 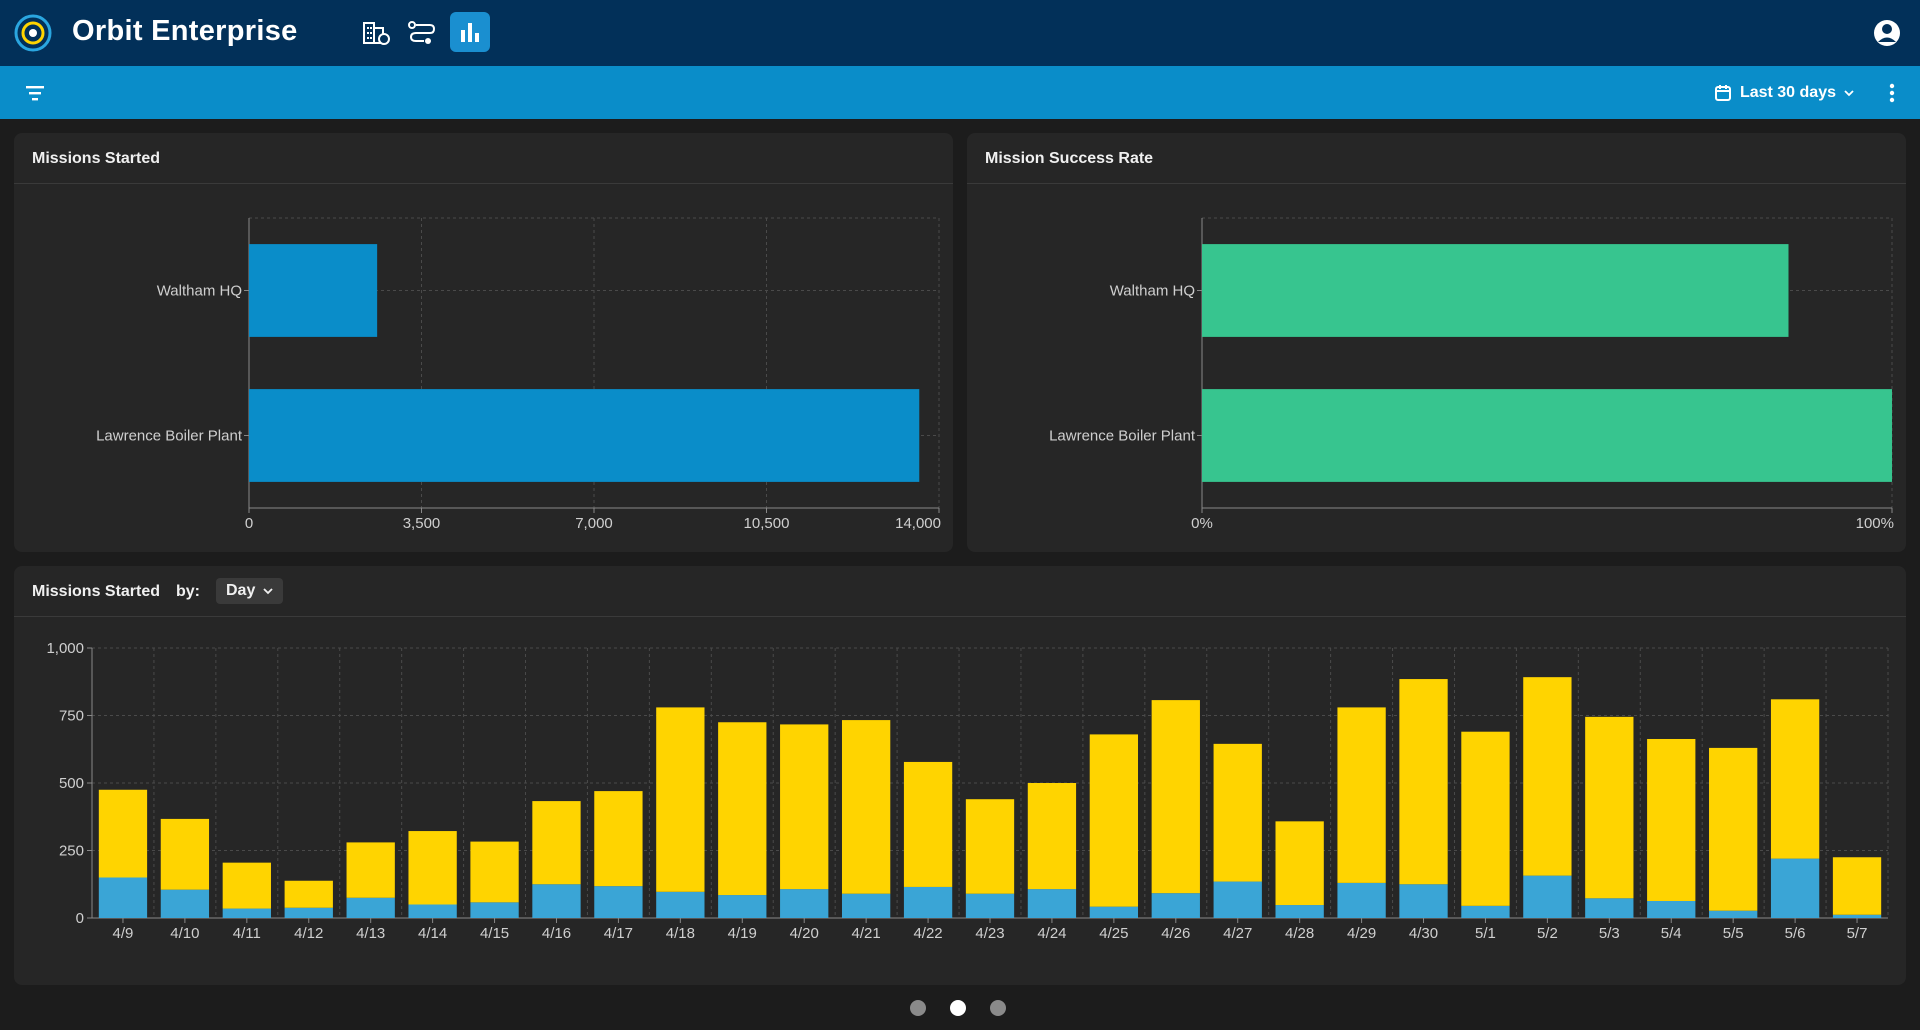 I want to click on x-tick-label: 4/29, so click(x=1361, y=933).